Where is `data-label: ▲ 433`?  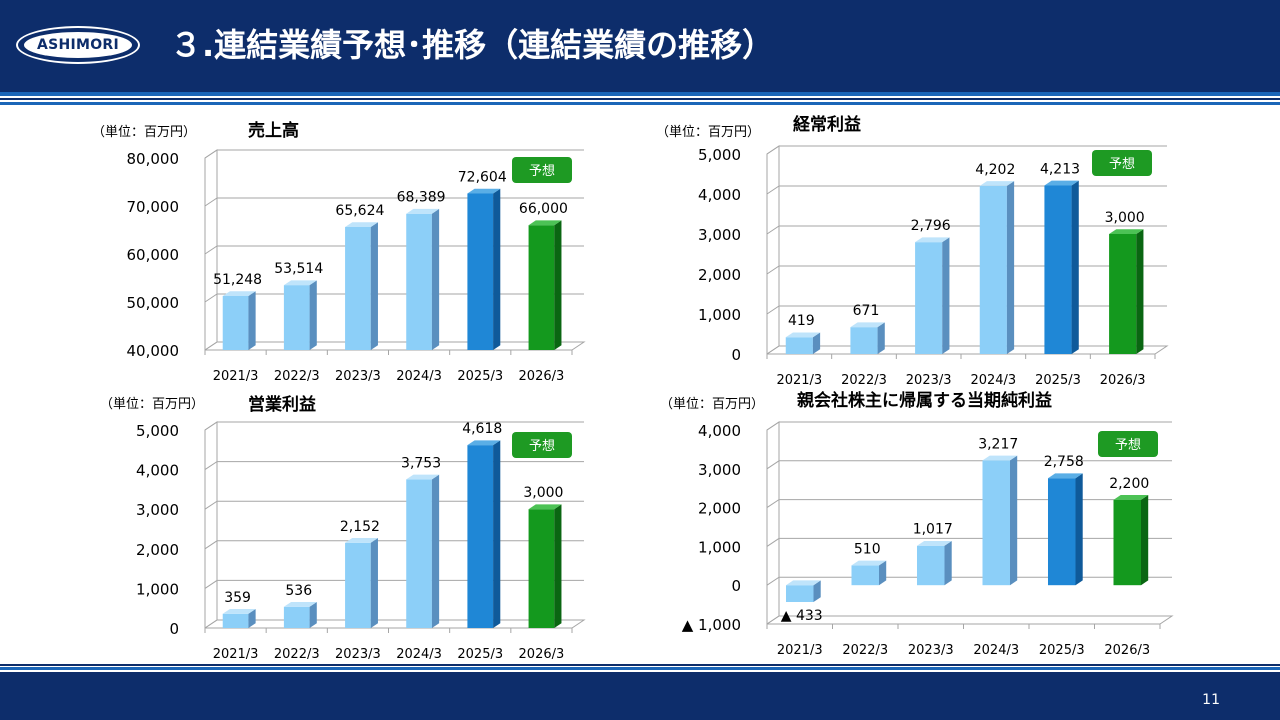 data-label: ▲ 433 is located at coordinates (802, 616).